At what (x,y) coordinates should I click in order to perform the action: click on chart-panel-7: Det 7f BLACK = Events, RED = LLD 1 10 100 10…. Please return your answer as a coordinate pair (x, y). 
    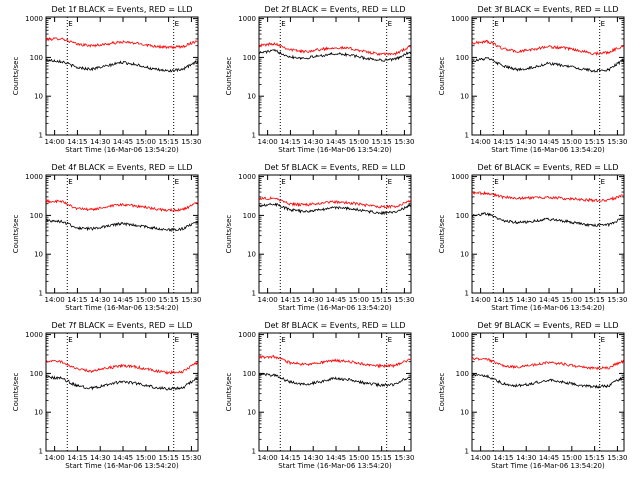
    Looking at the image, I should click on (107, 395).